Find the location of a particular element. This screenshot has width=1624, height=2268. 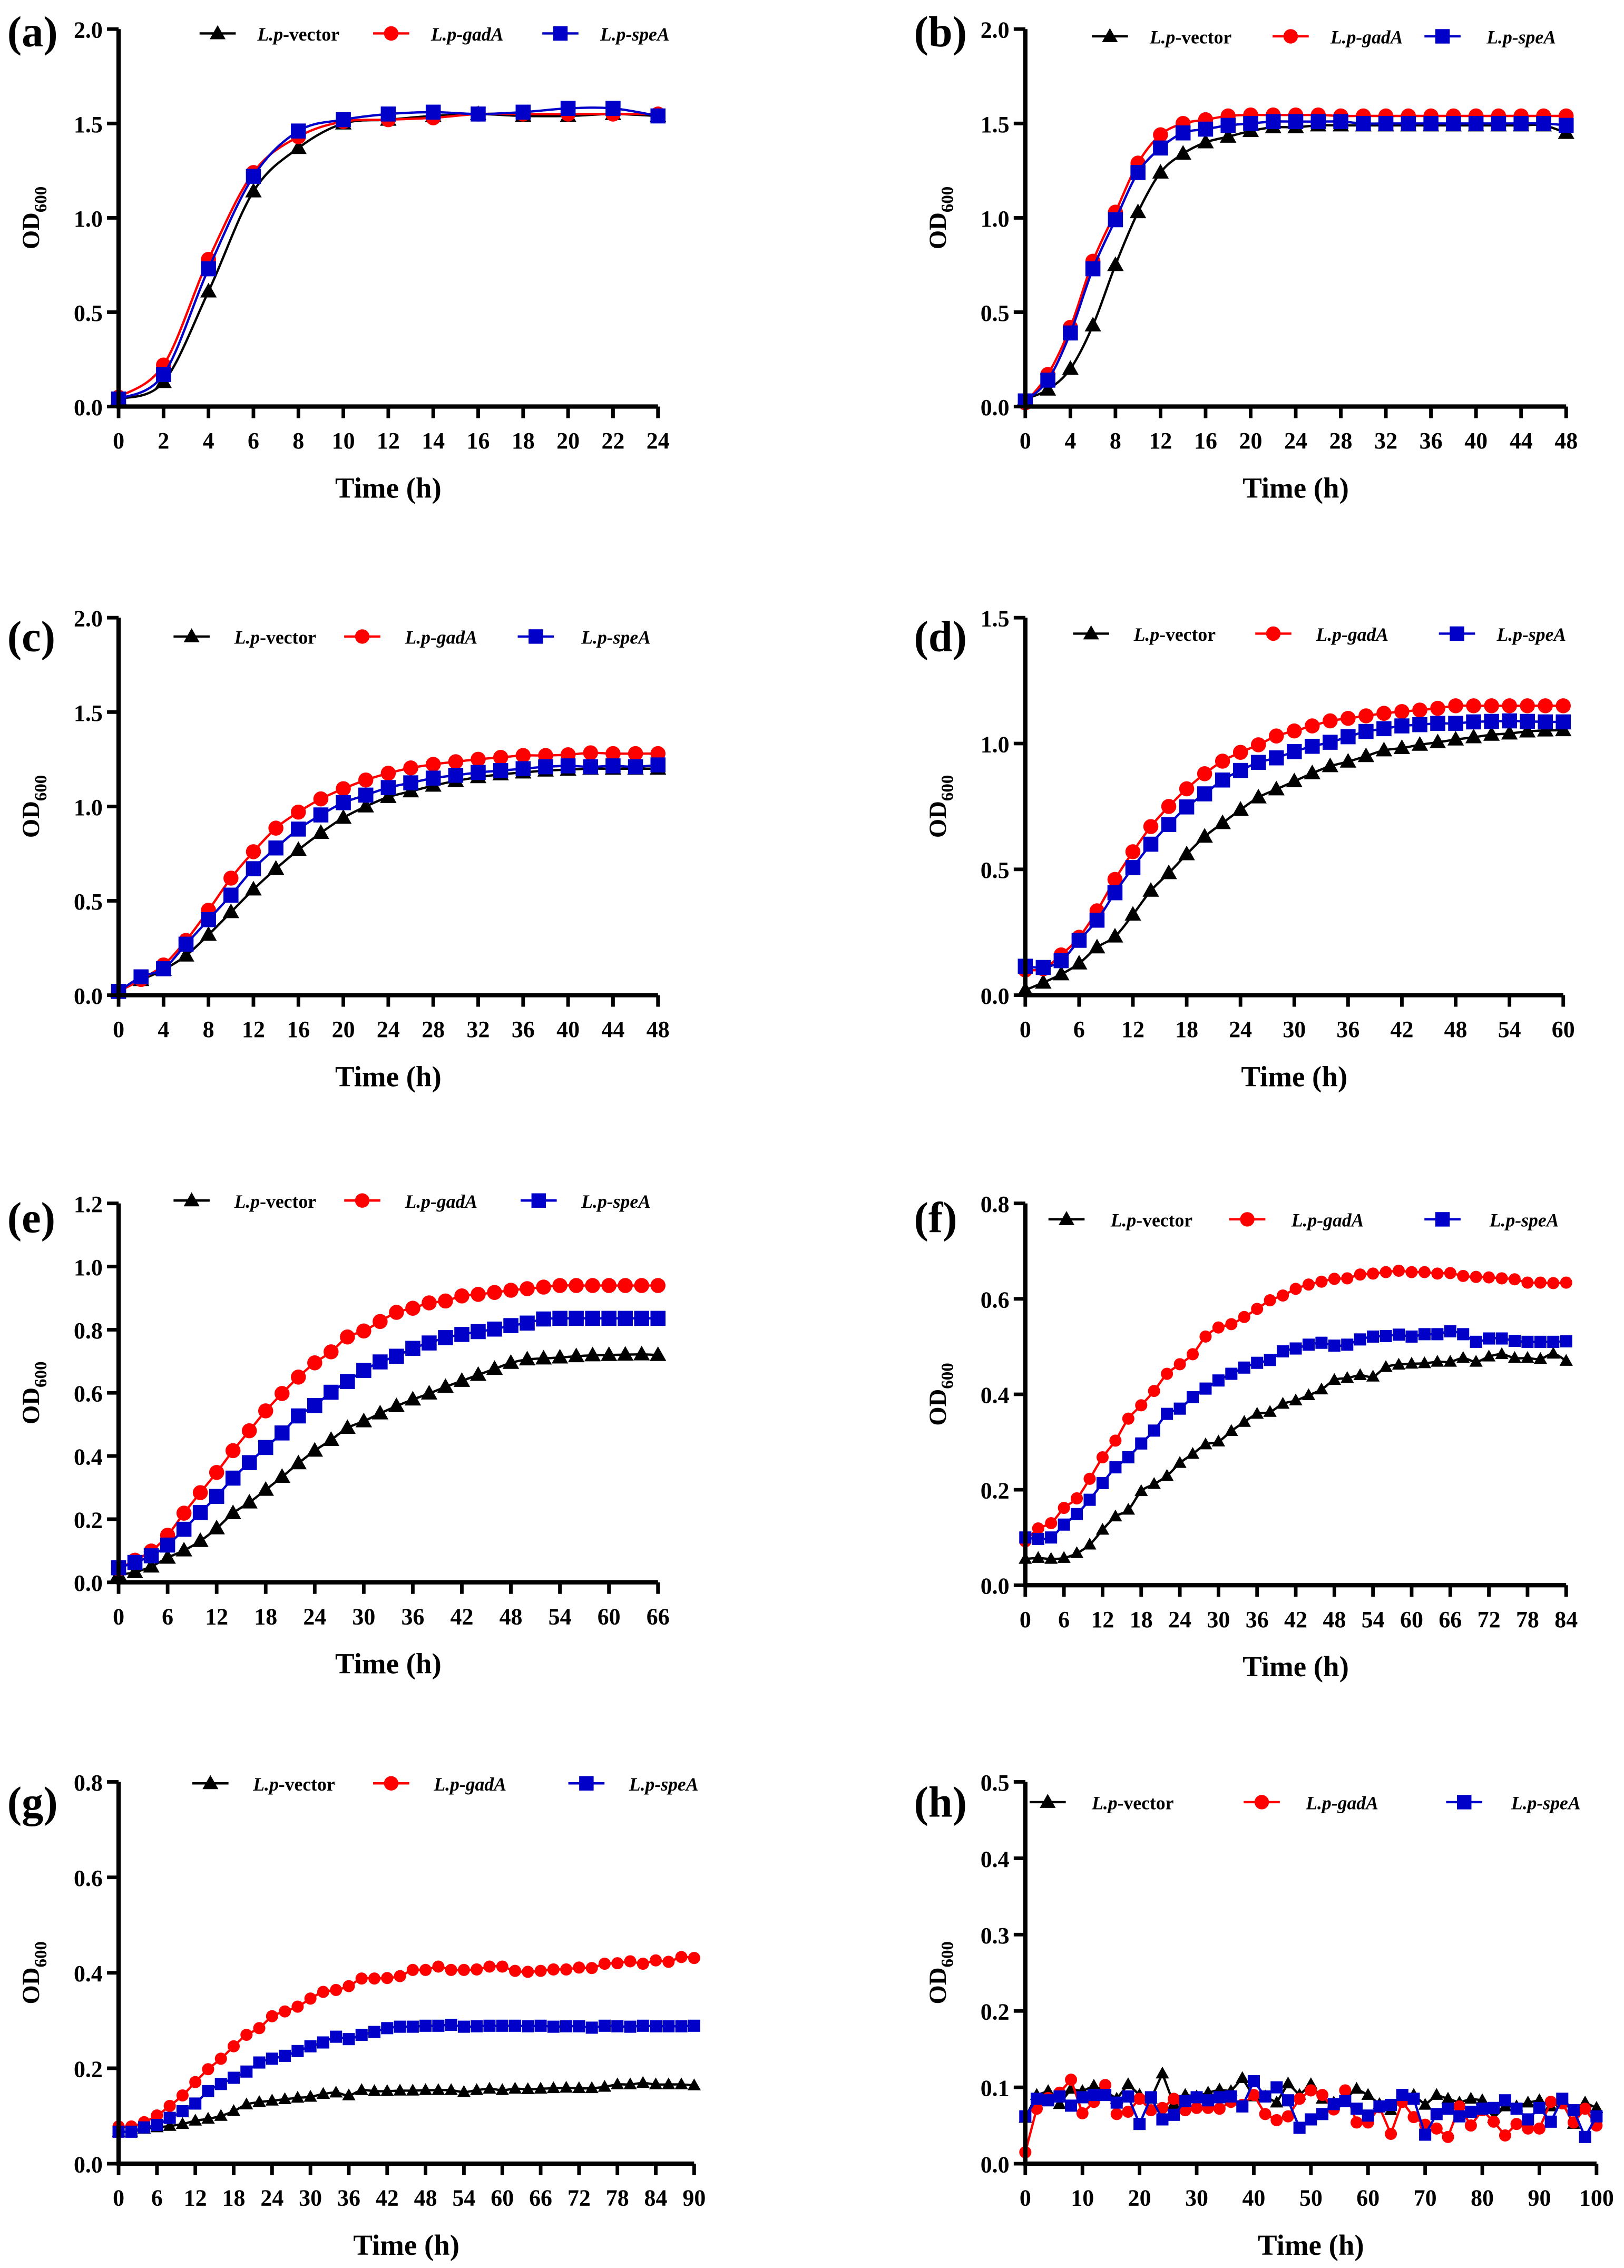

y-tick-label: 0.0 is located at coordinates (995, 1586).